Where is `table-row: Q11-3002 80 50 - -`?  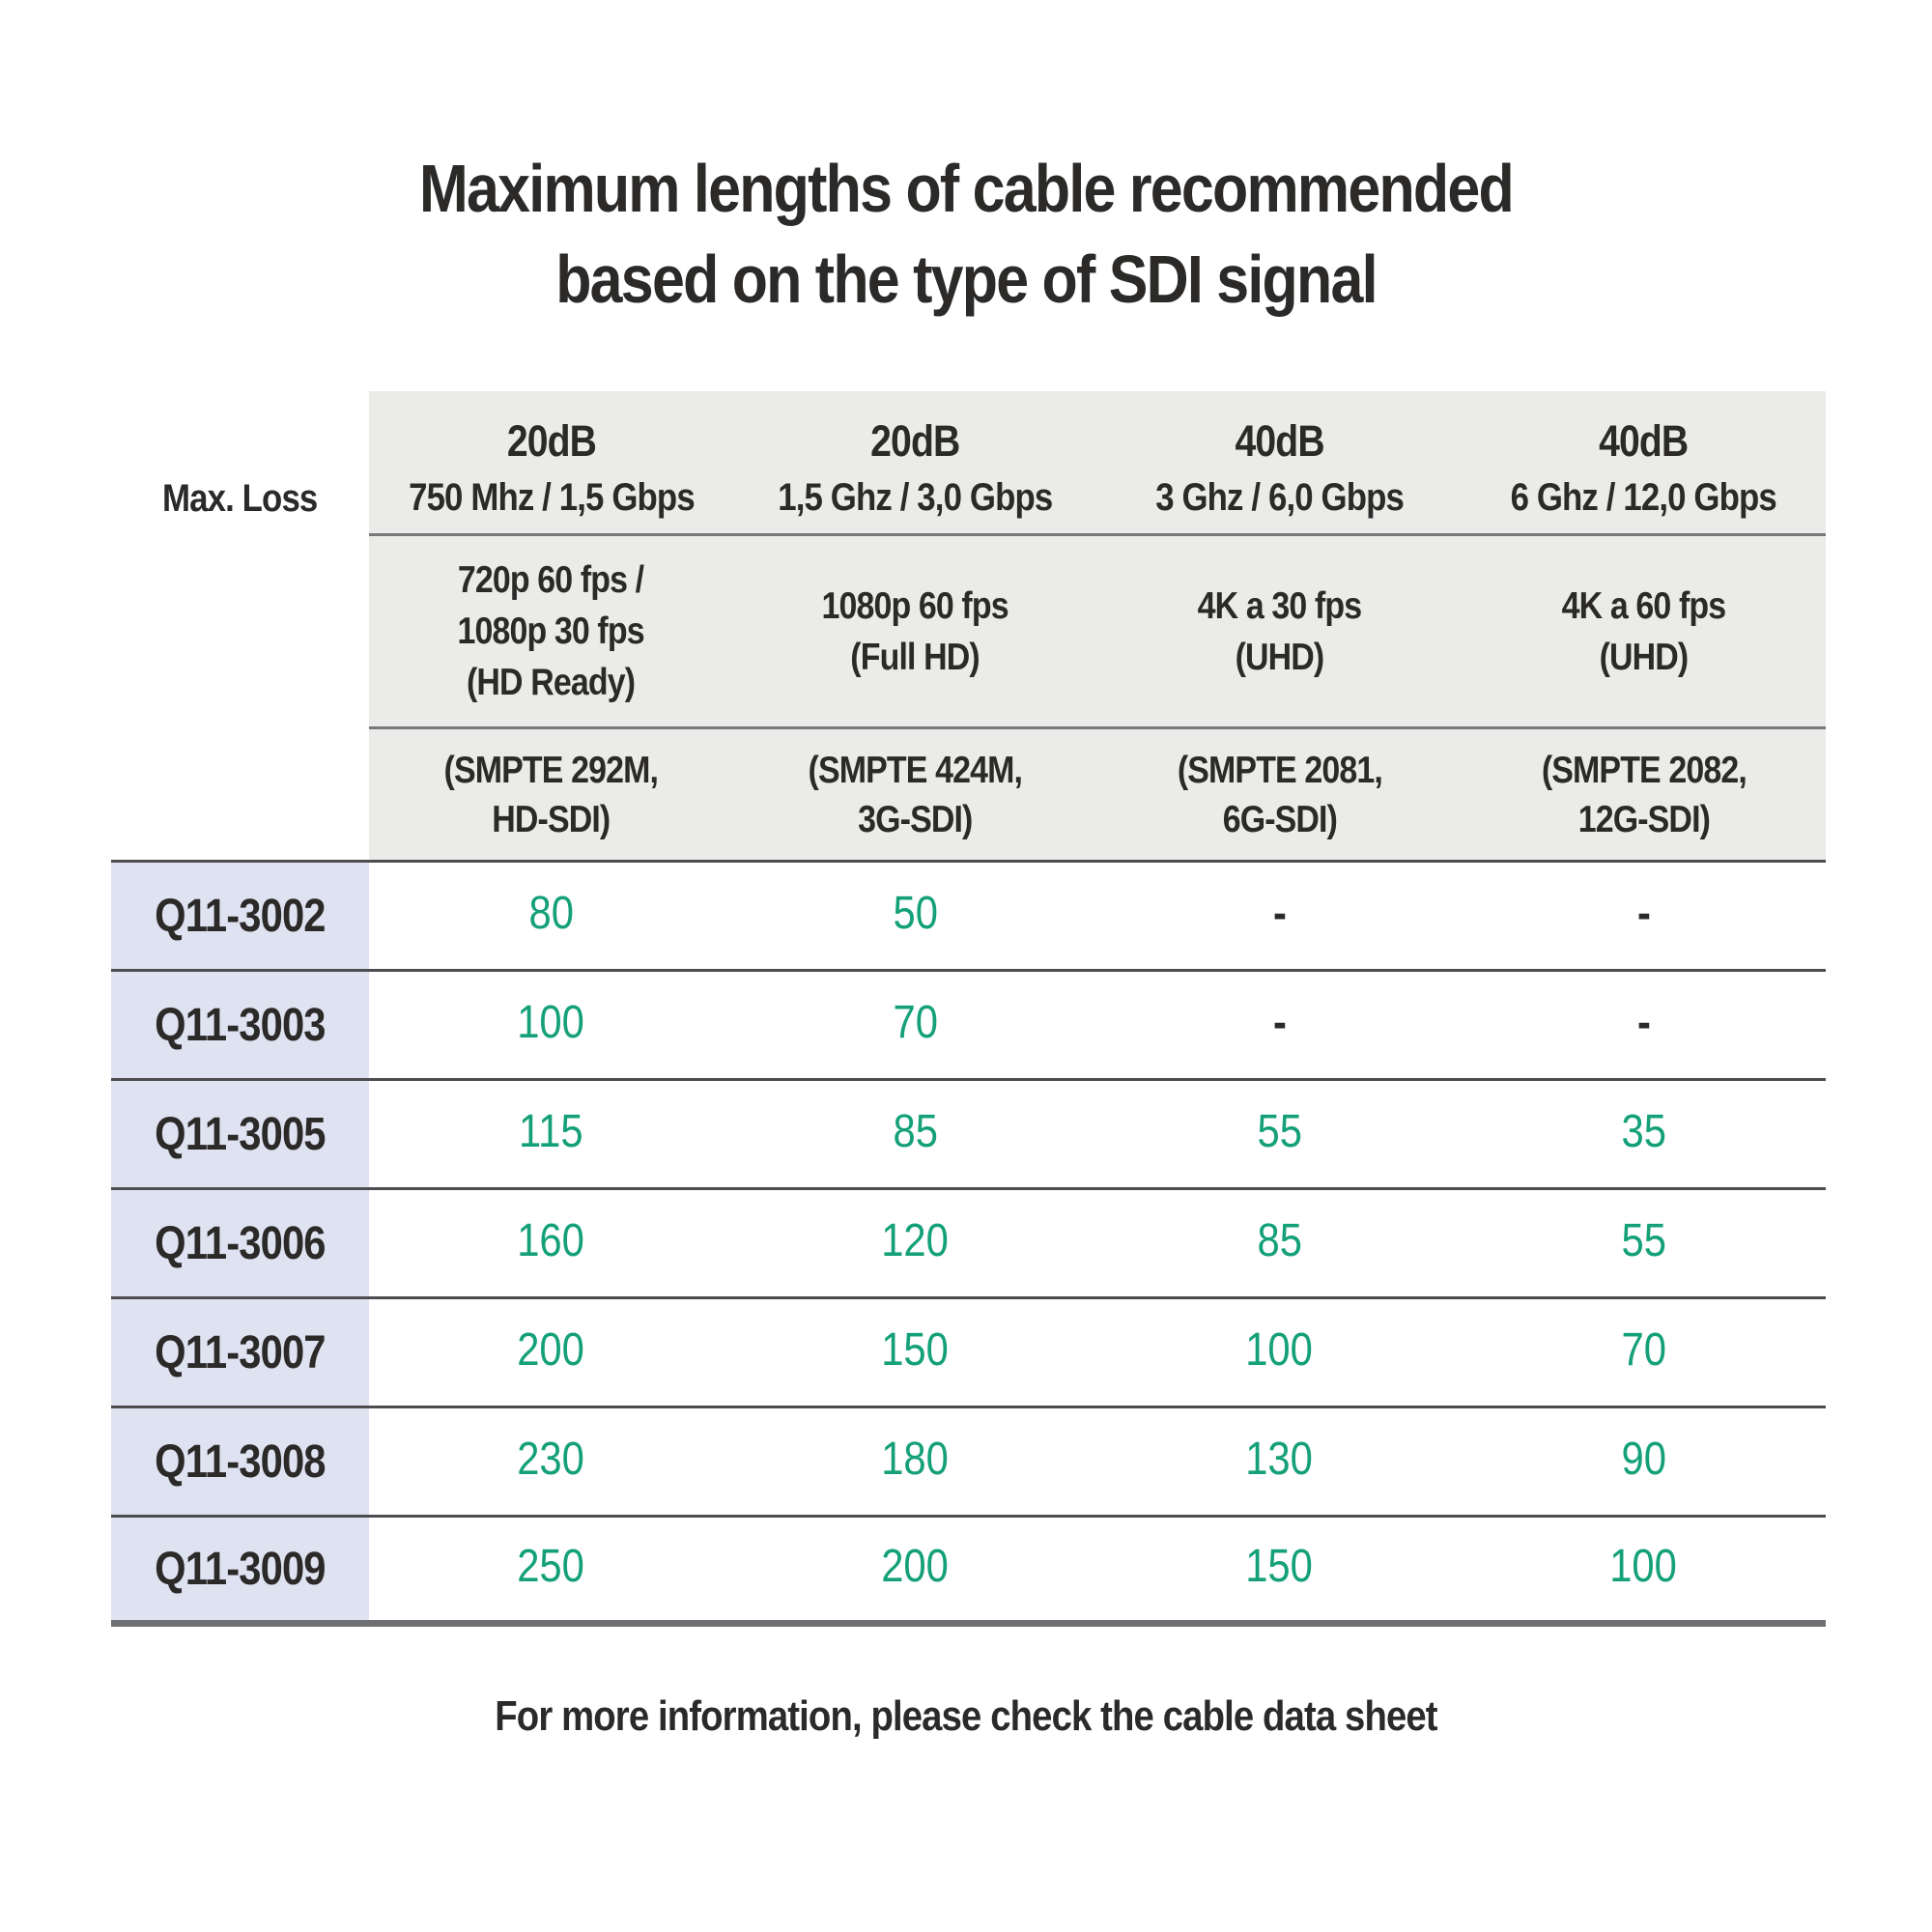 table-row: Q11-3002 80 50 - - is located at coordinates (968, 917).